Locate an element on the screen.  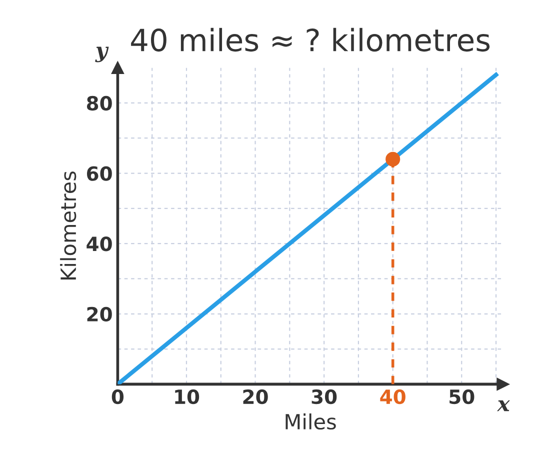
text: x is located at coordinates (503, 406).